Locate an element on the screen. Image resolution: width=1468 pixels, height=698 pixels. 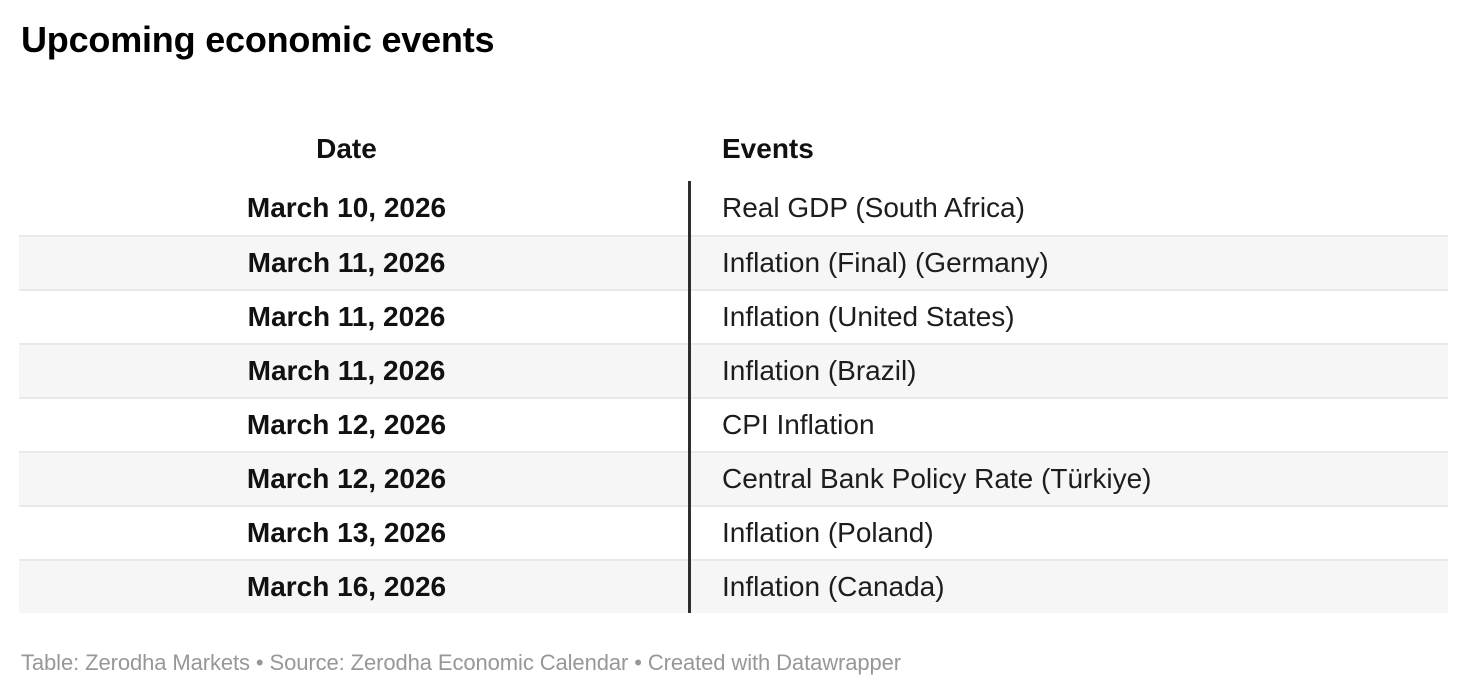
table-header-row: Date Events is located at coordinates (733, 154).